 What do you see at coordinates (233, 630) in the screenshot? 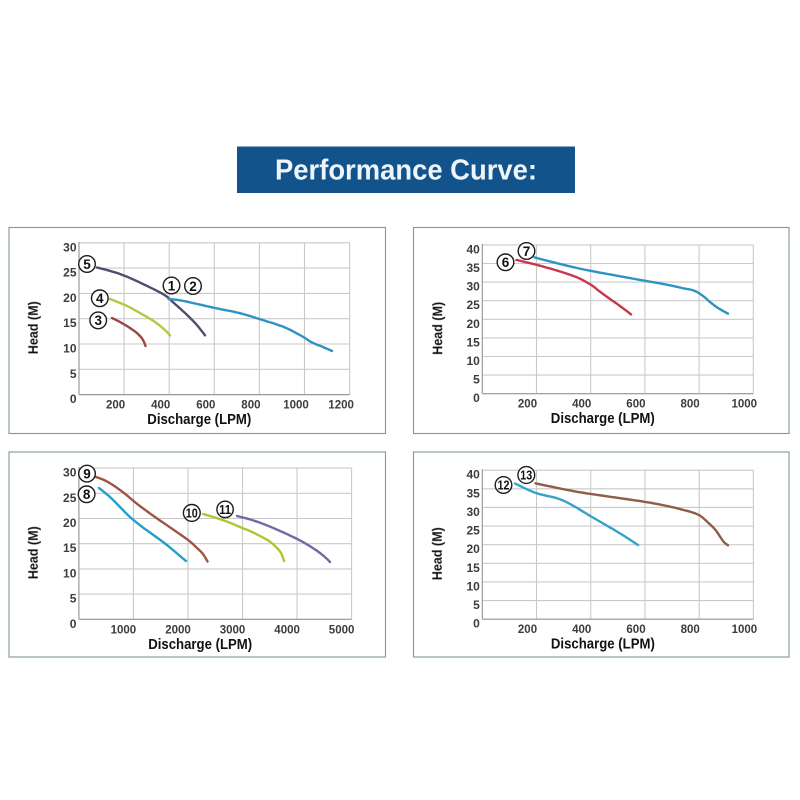
I see `svg-text: 3000` at bounding box center [233, 630].